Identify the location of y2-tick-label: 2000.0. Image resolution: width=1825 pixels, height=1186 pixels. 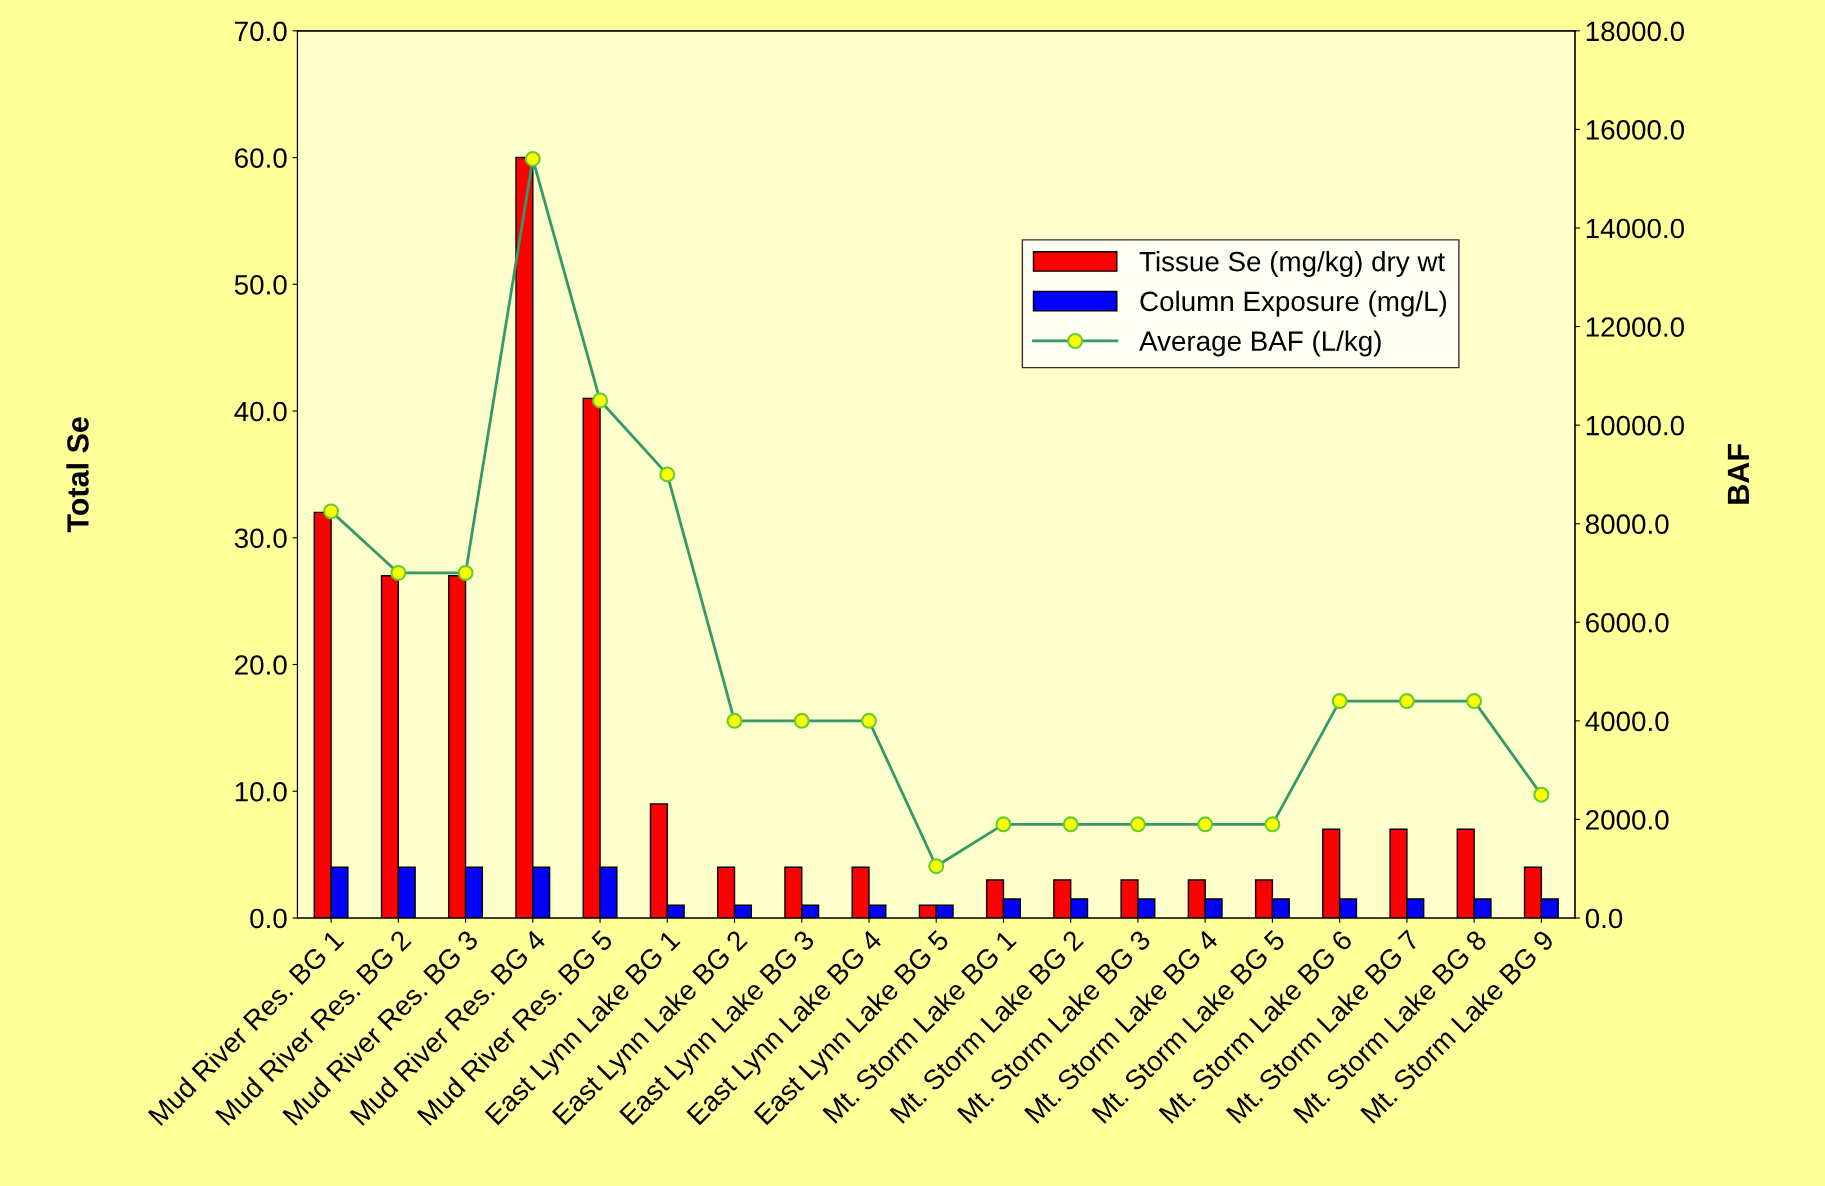
(1627, 820).